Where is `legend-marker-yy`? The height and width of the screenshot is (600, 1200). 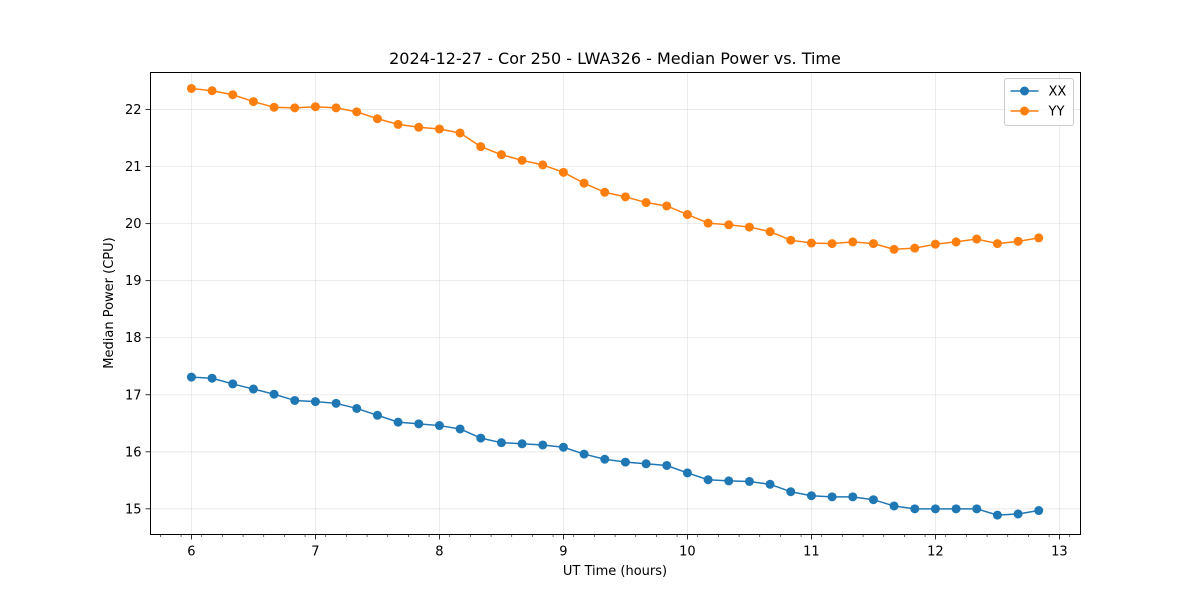 legend-marker-yy is located at coordinates (1024, 111).